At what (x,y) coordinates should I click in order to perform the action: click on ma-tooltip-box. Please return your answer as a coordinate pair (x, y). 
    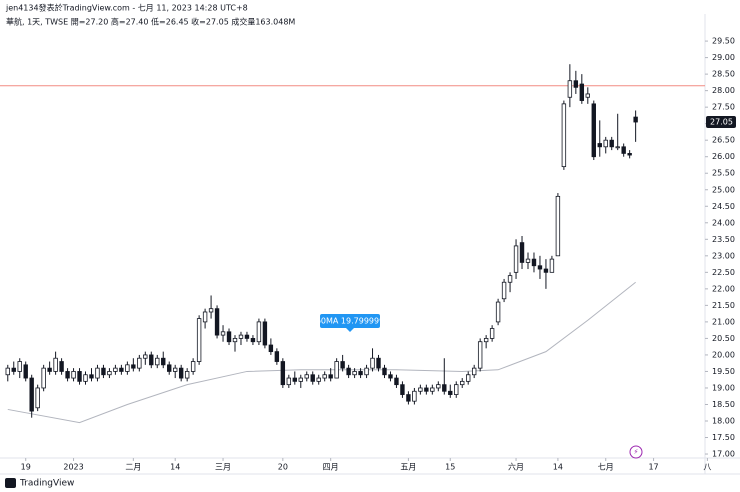
    Looking at the image, I should click on (350, 321).